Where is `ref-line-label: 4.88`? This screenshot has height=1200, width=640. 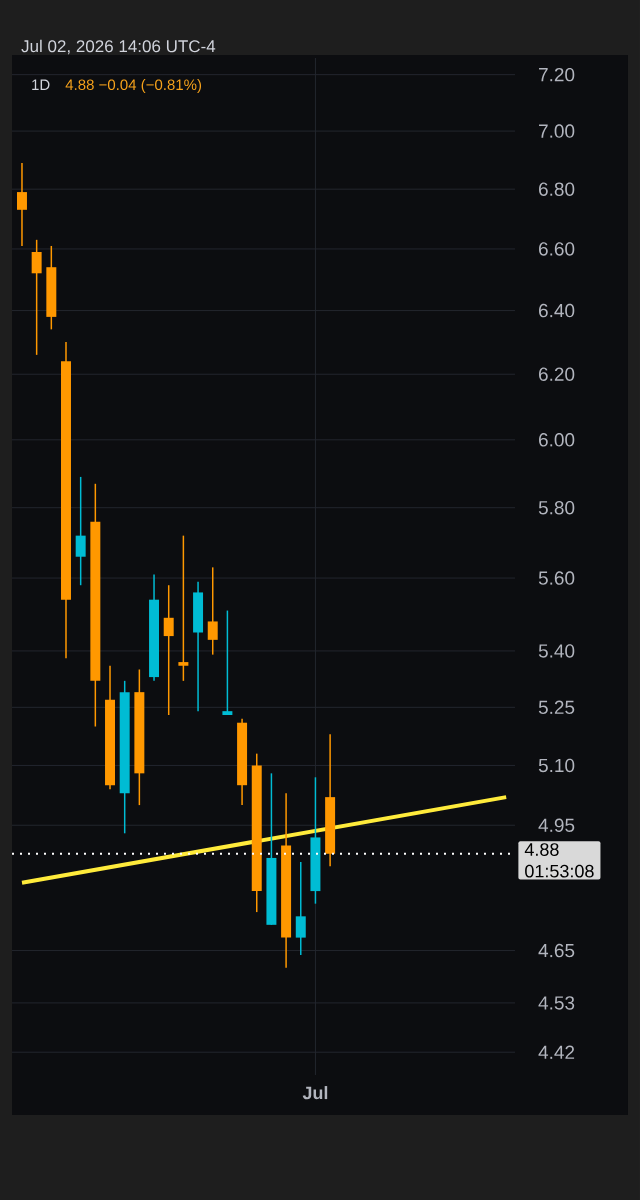
ref-line-label: 4.88 is located at coordinates (541, 849).